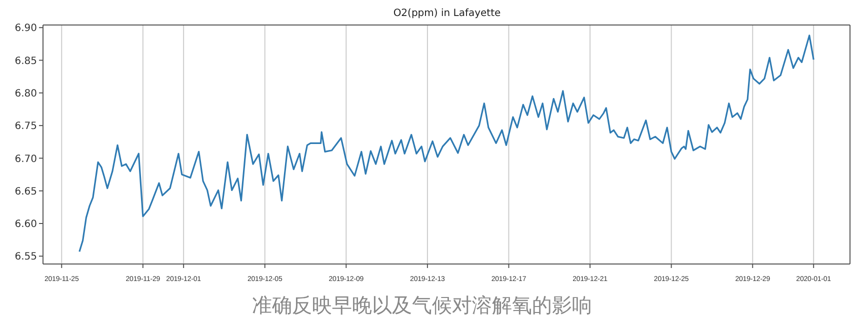  Describe the element at coordinates (25, 257) in the screenshot. I see `y-tick-label: 6.55` at that location.